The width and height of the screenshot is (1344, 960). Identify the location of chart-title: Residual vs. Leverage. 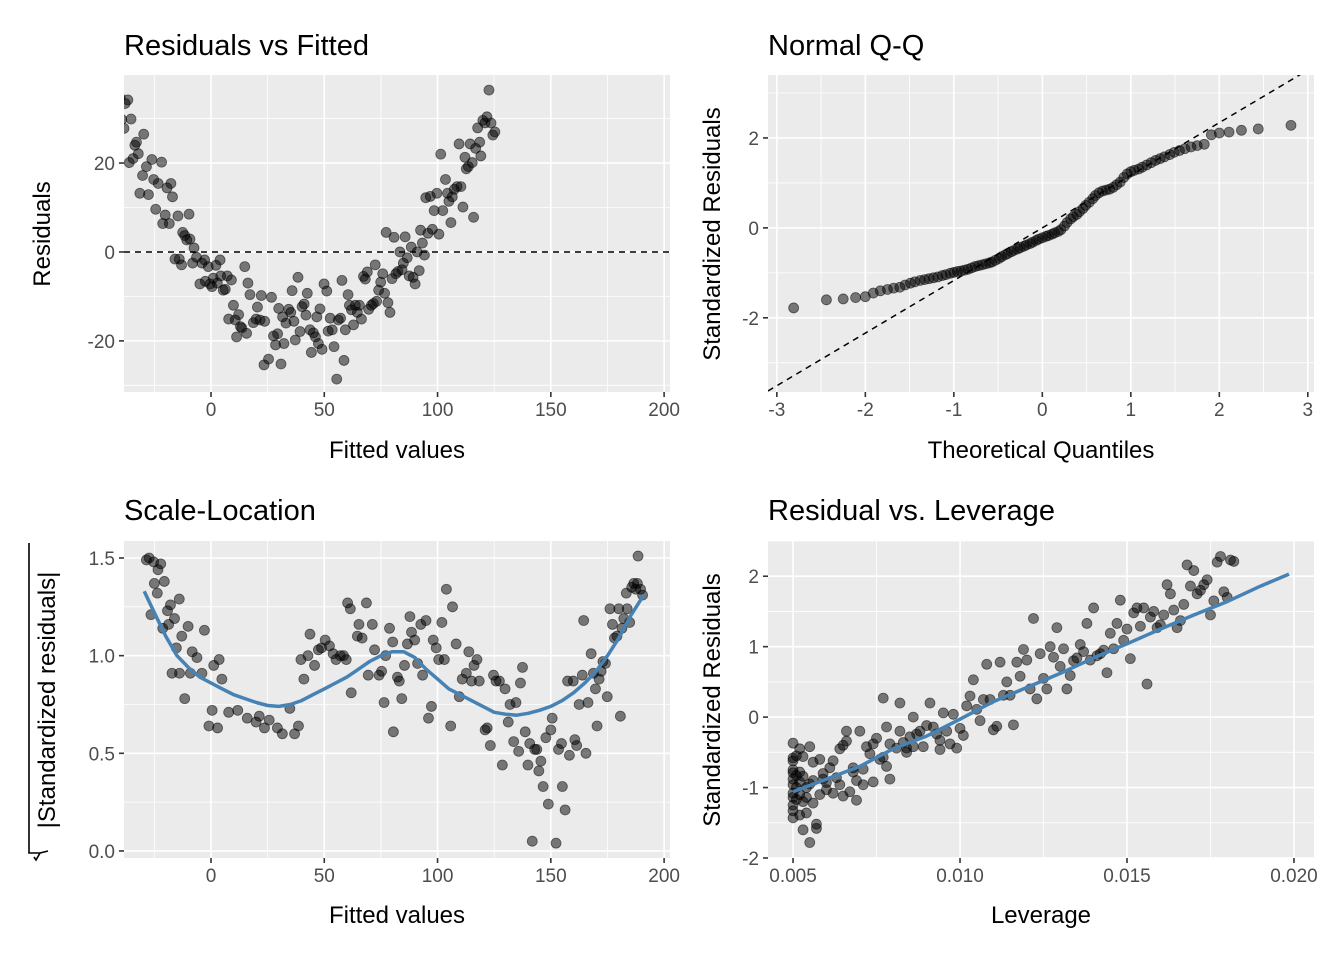
(911, 511).